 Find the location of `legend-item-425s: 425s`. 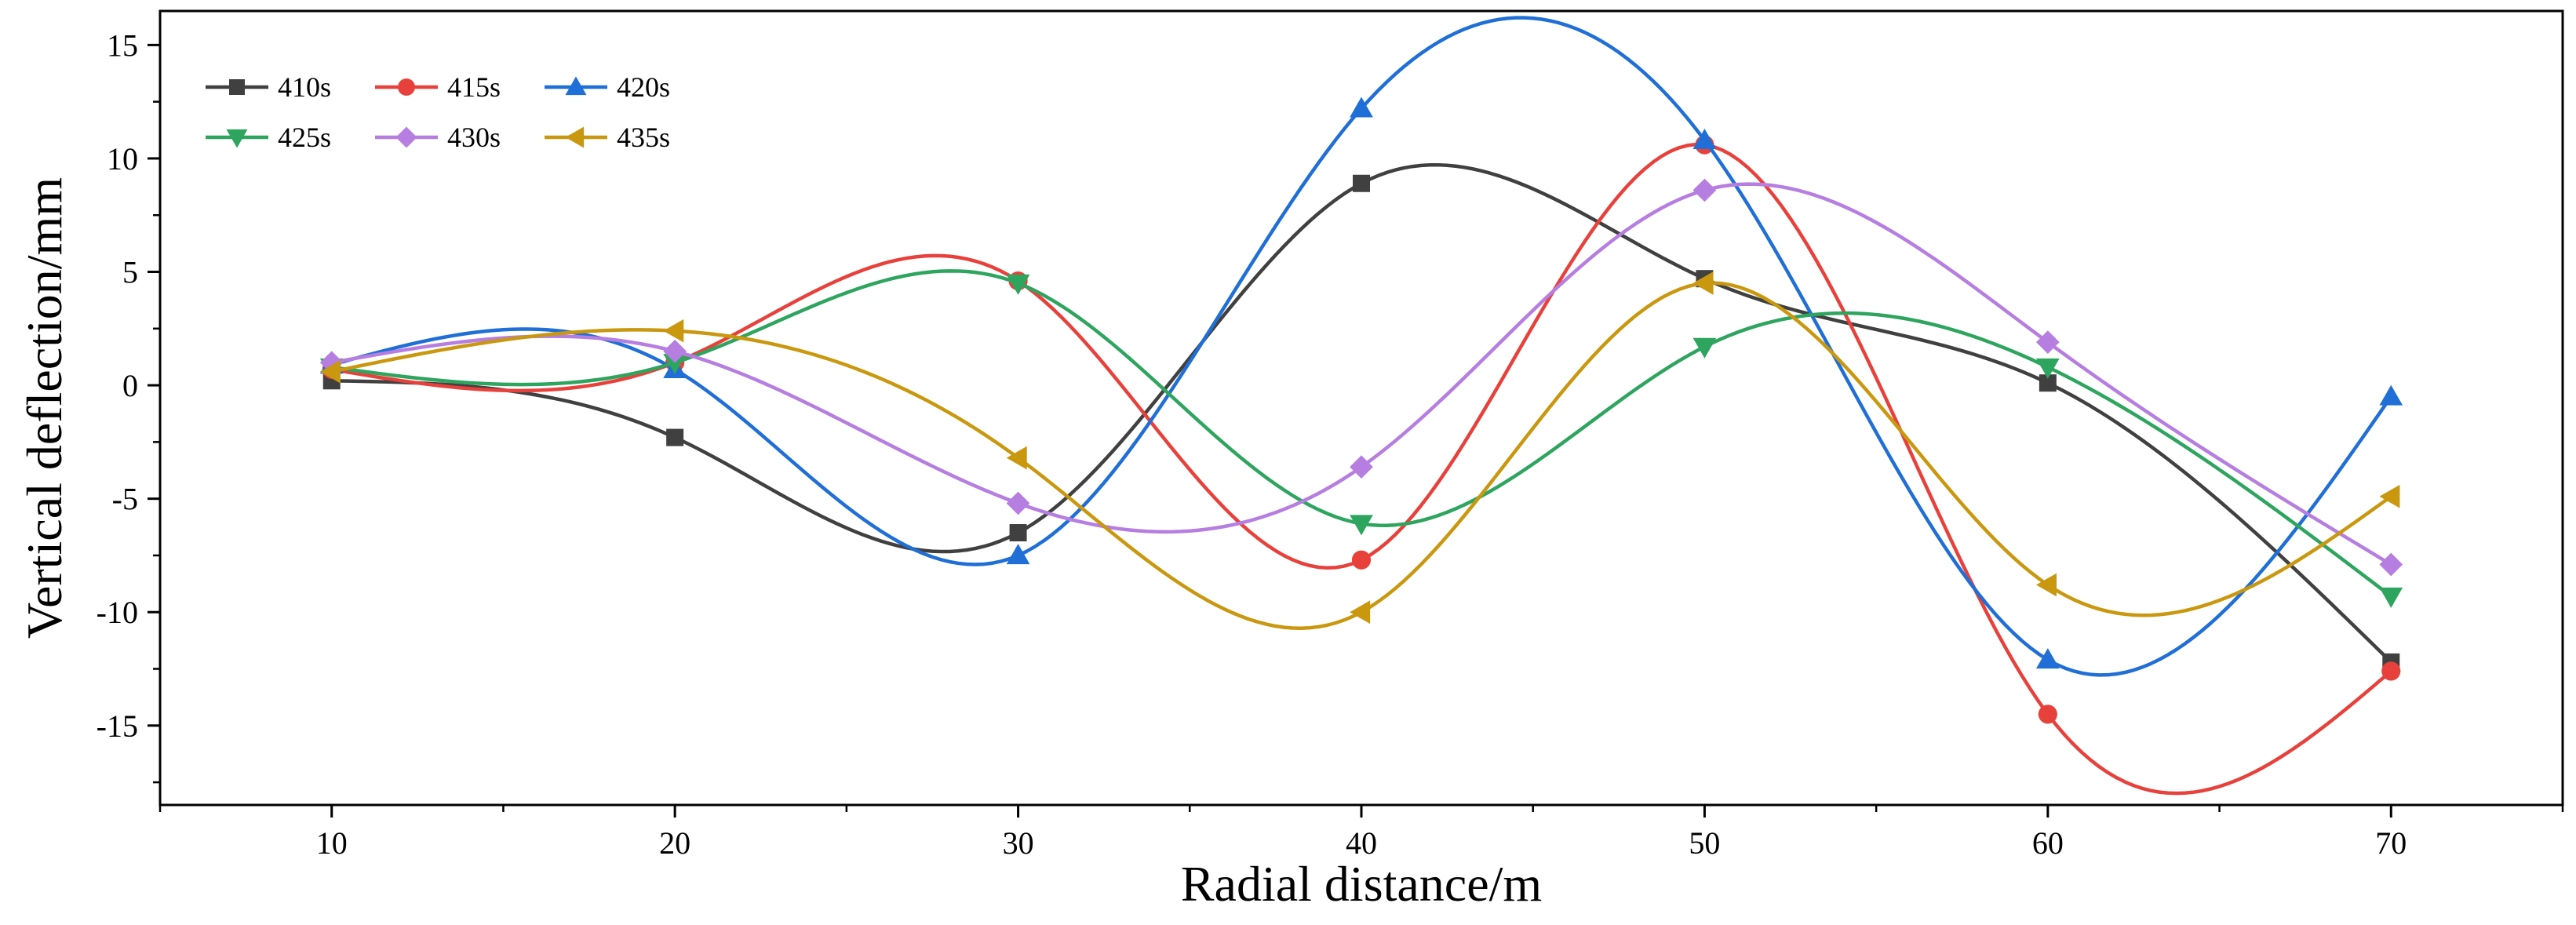

legend-item-425s: 425s is located at coordinates (268, 137).